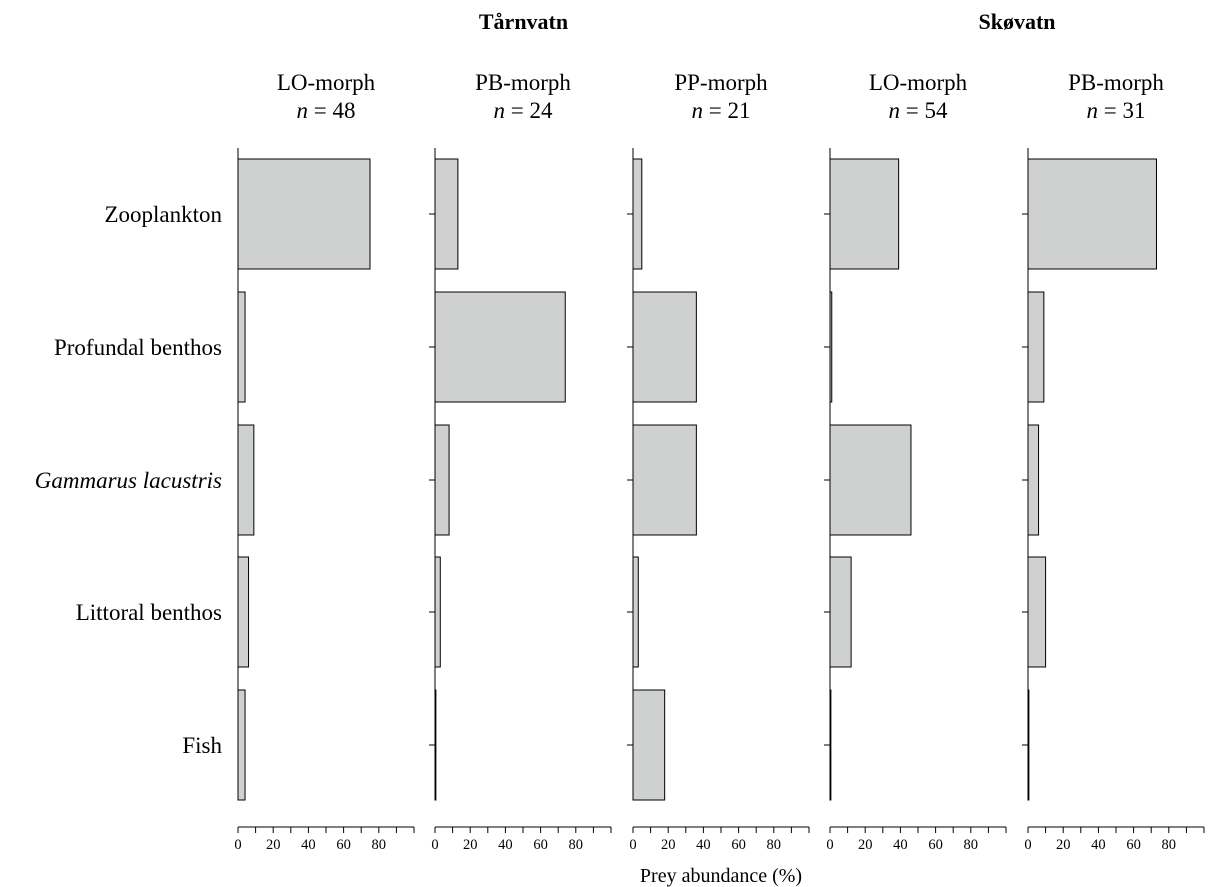  I want to click on x-tick-label-2-20: 20, so click(668, 845).